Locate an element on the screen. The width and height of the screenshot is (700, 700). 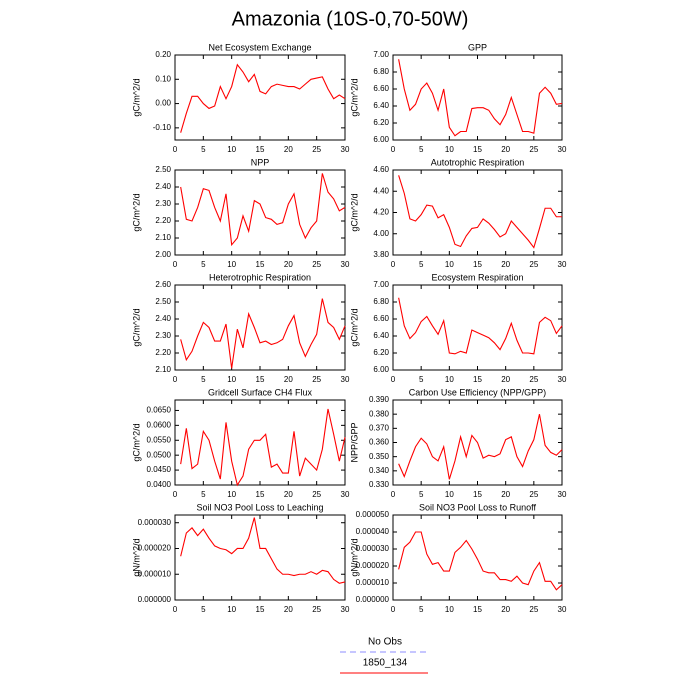
y-tick-label: 4.00 is located at coordinates (381, 233).